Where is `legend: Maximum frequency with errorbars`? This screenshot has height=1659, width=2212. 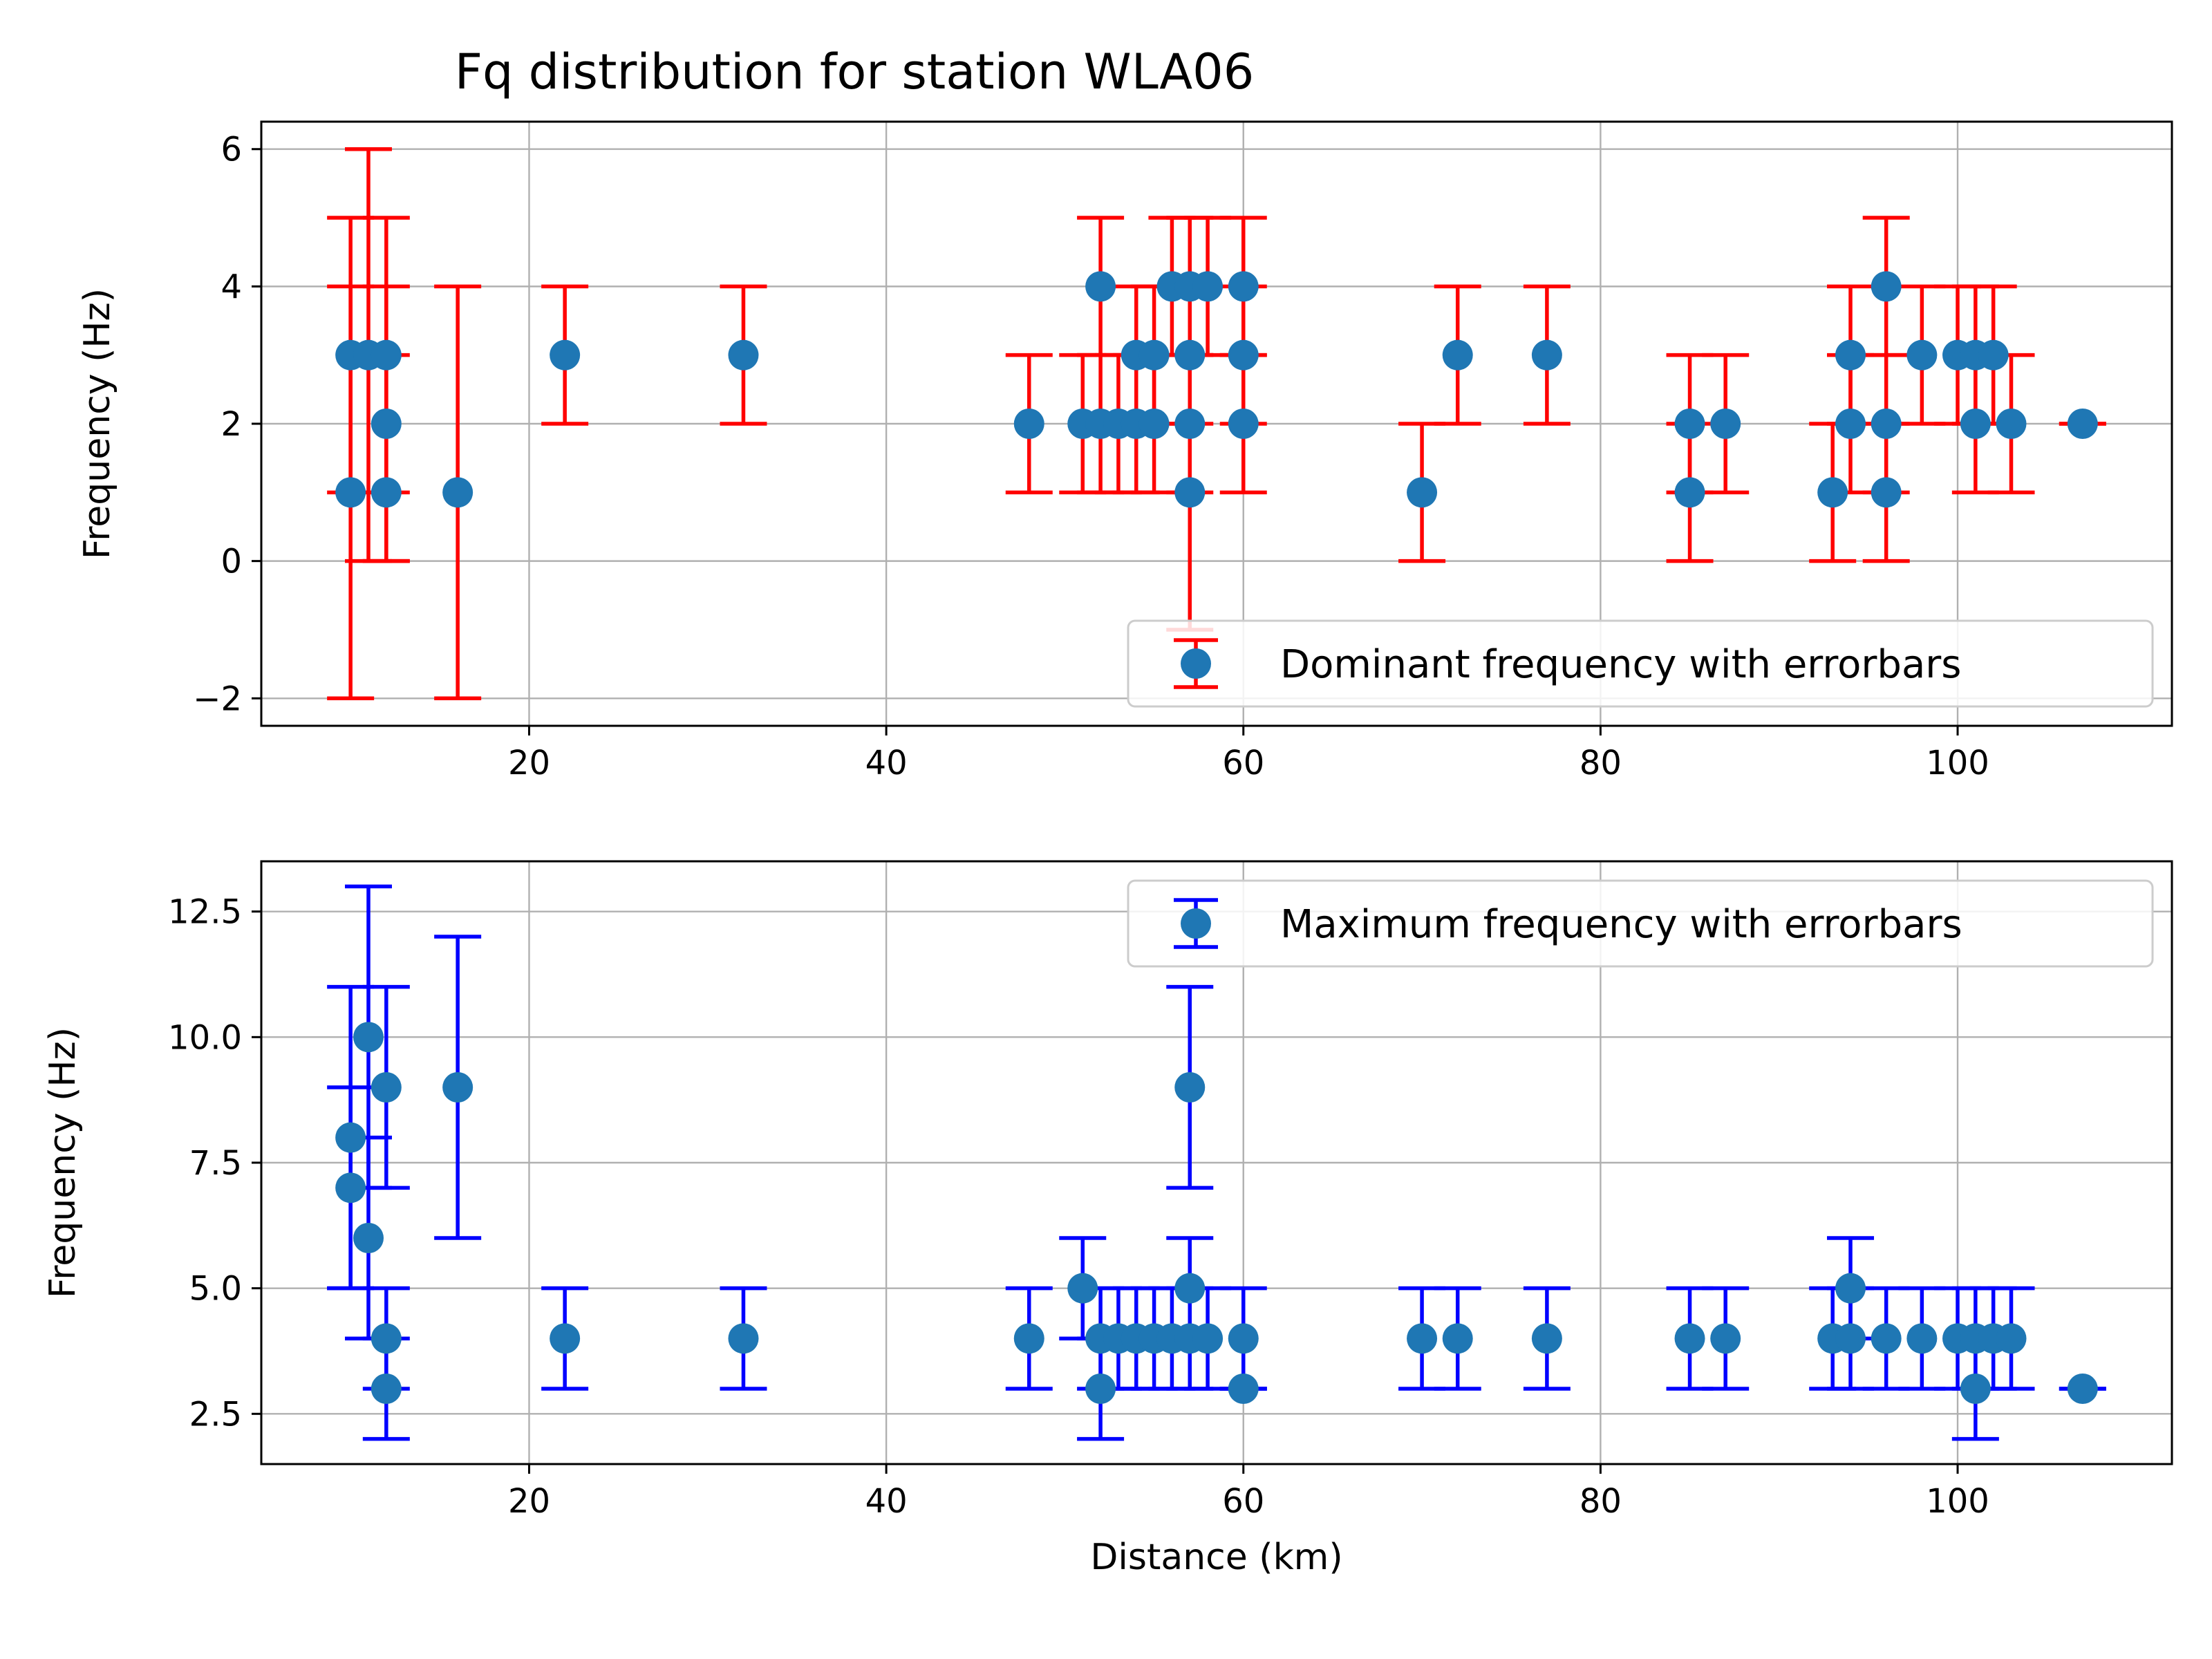 legend: Maximum frequency with errorbars is located at coordinates (1640, 924).